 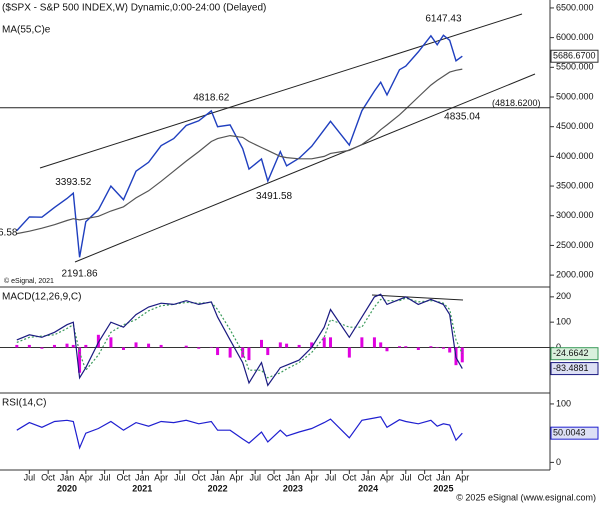 What do you see at coordinates (569, 433) in the screenshot?
I see `last-value-label: 50.0043` at bounding box center [569, 433].